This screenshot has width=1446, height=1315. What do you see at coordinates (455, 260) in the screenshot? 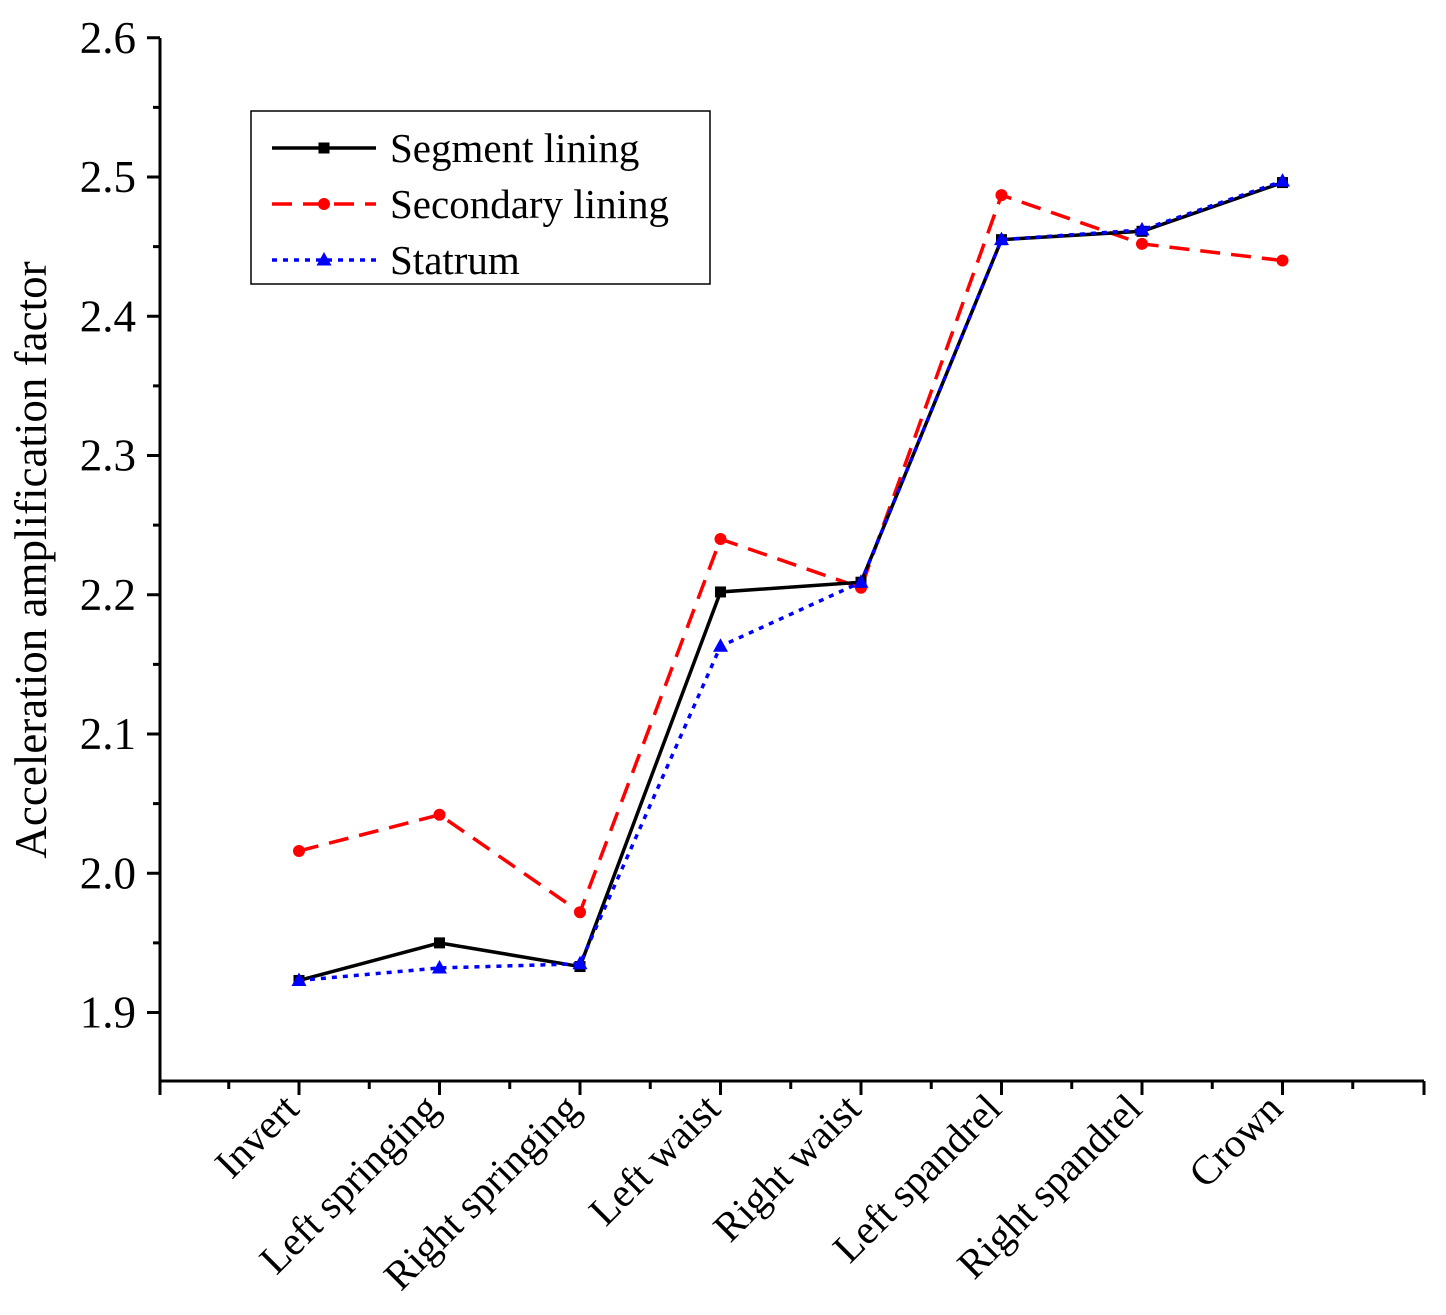
I see `legend-label: Statrum` at bounding box center [455, 260].